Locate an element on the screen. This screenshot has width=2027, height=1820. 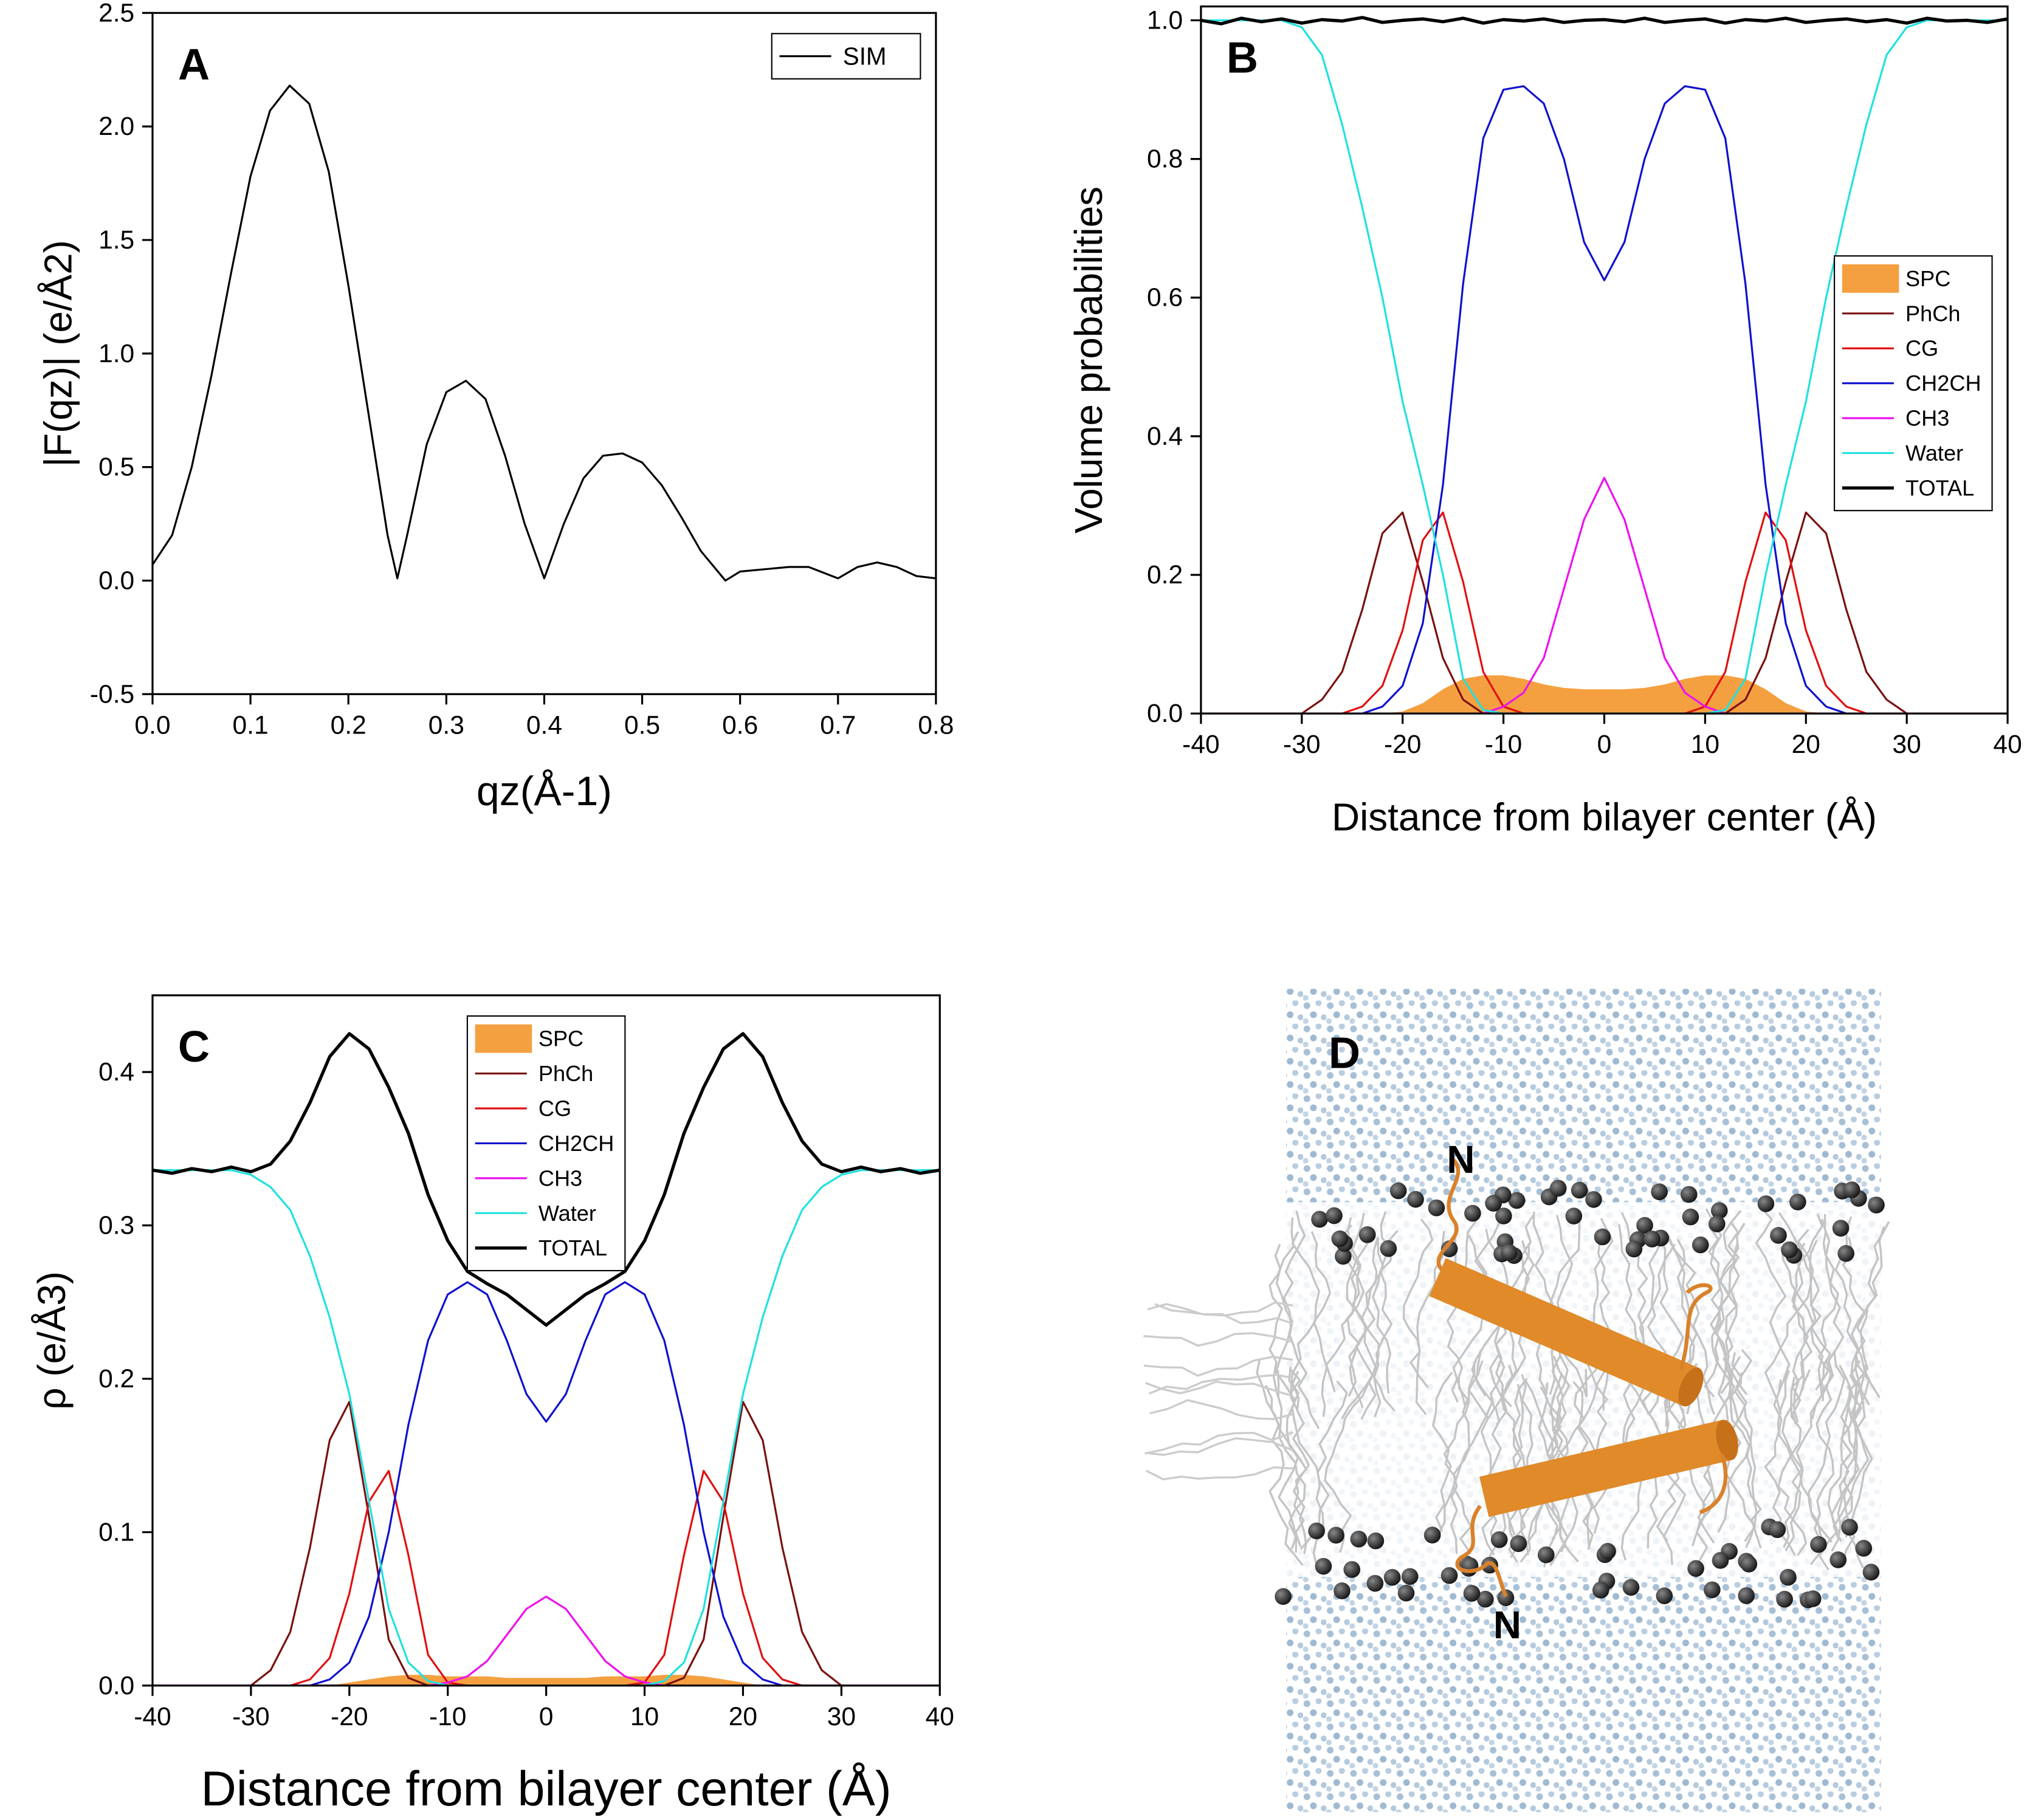
legend-label: TOTAL is located at coordinates (1939, 487).